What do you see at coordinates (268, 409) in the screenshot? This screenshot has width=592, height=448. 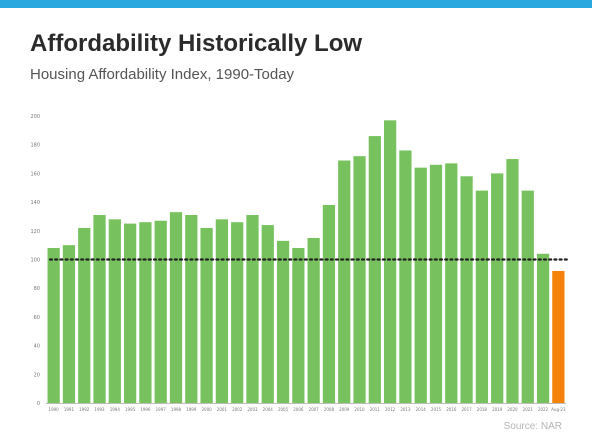 I see `x-tick-label: 2004` at bounding box center [268, 409].